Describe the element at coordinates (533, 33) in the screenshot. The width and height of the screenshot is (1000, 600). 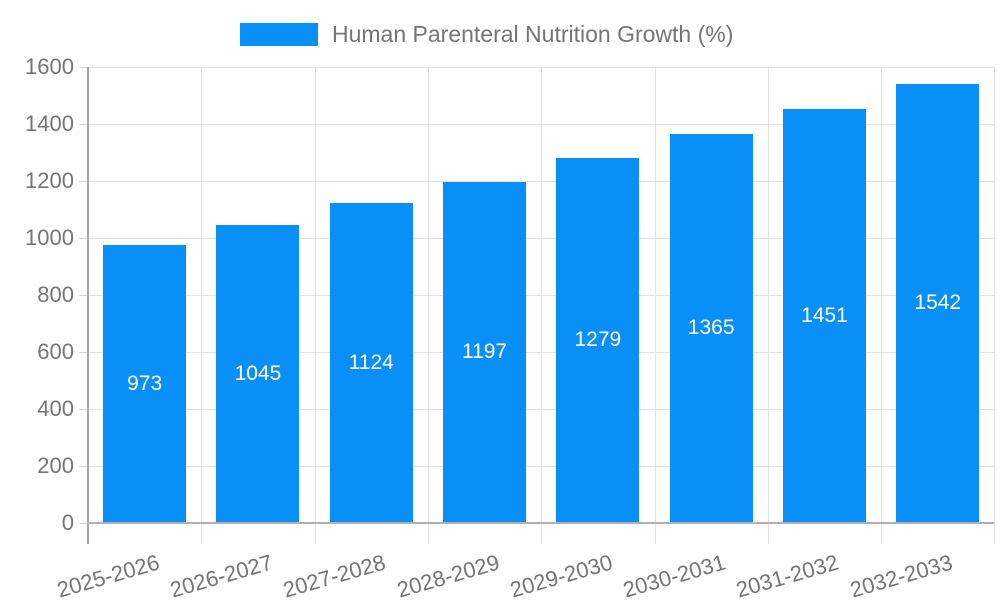
I see `legend-label: Human Parenteral Nutrition Growth (%)` at that location.